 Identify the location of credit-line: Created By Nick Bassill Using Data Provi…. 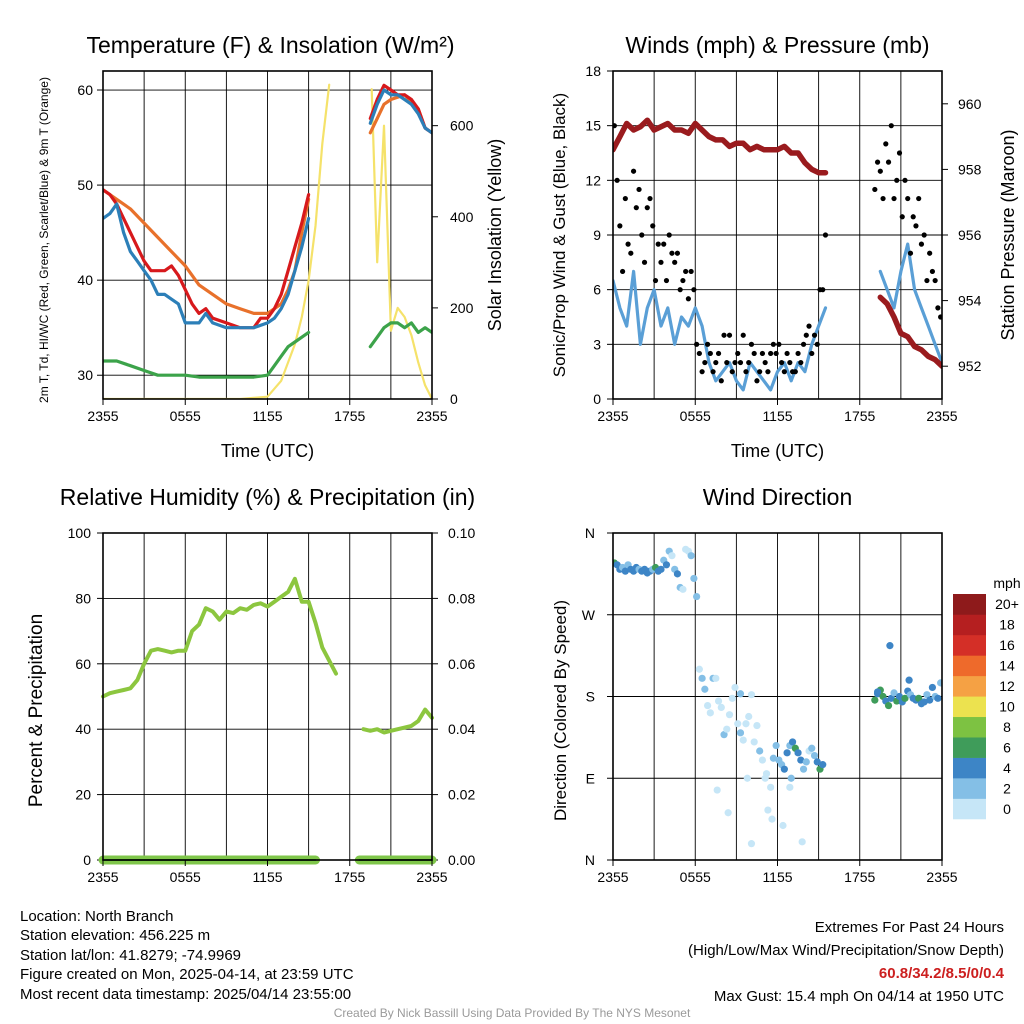
(512, 1013).